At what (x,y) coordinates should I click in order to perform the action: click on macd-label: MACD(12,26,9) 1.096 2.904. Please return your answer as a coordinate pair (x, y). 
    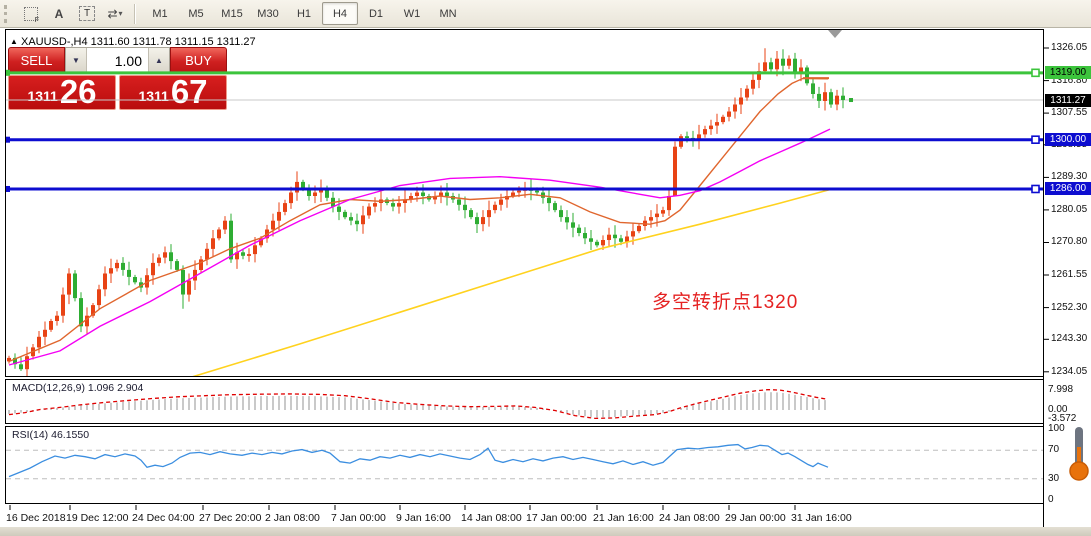
    Looking at the image, I should click on (78, 388).